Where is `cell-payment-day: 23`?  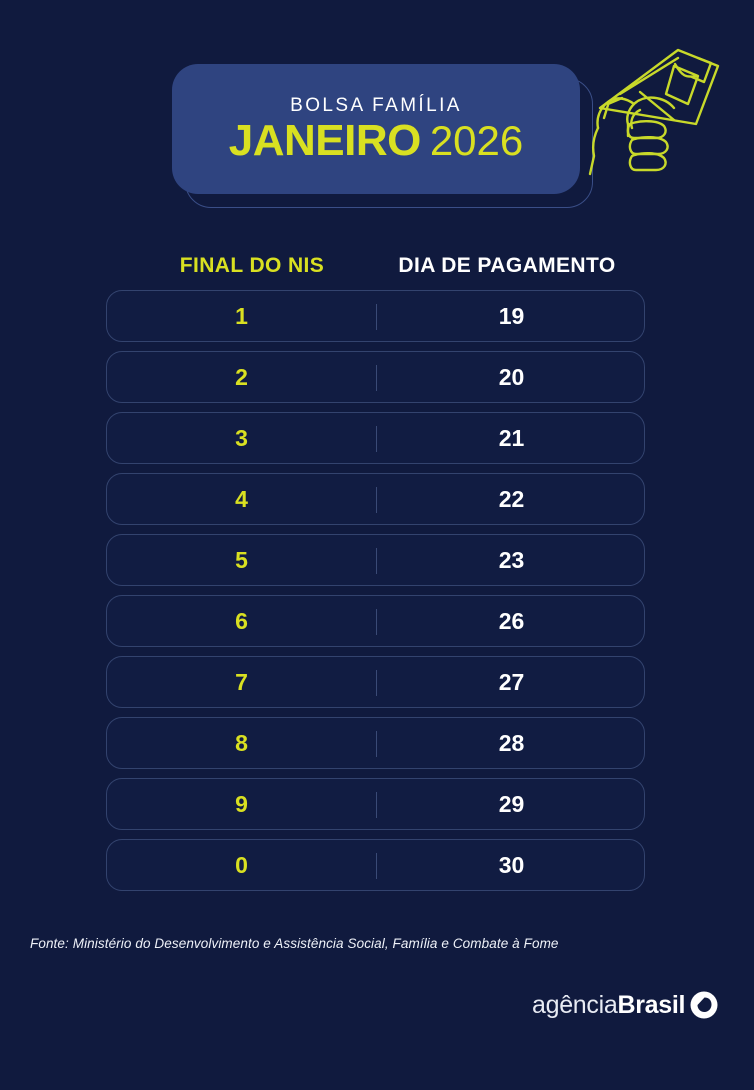 cell-payment-day: 23 is located at coordinates (511, 559).